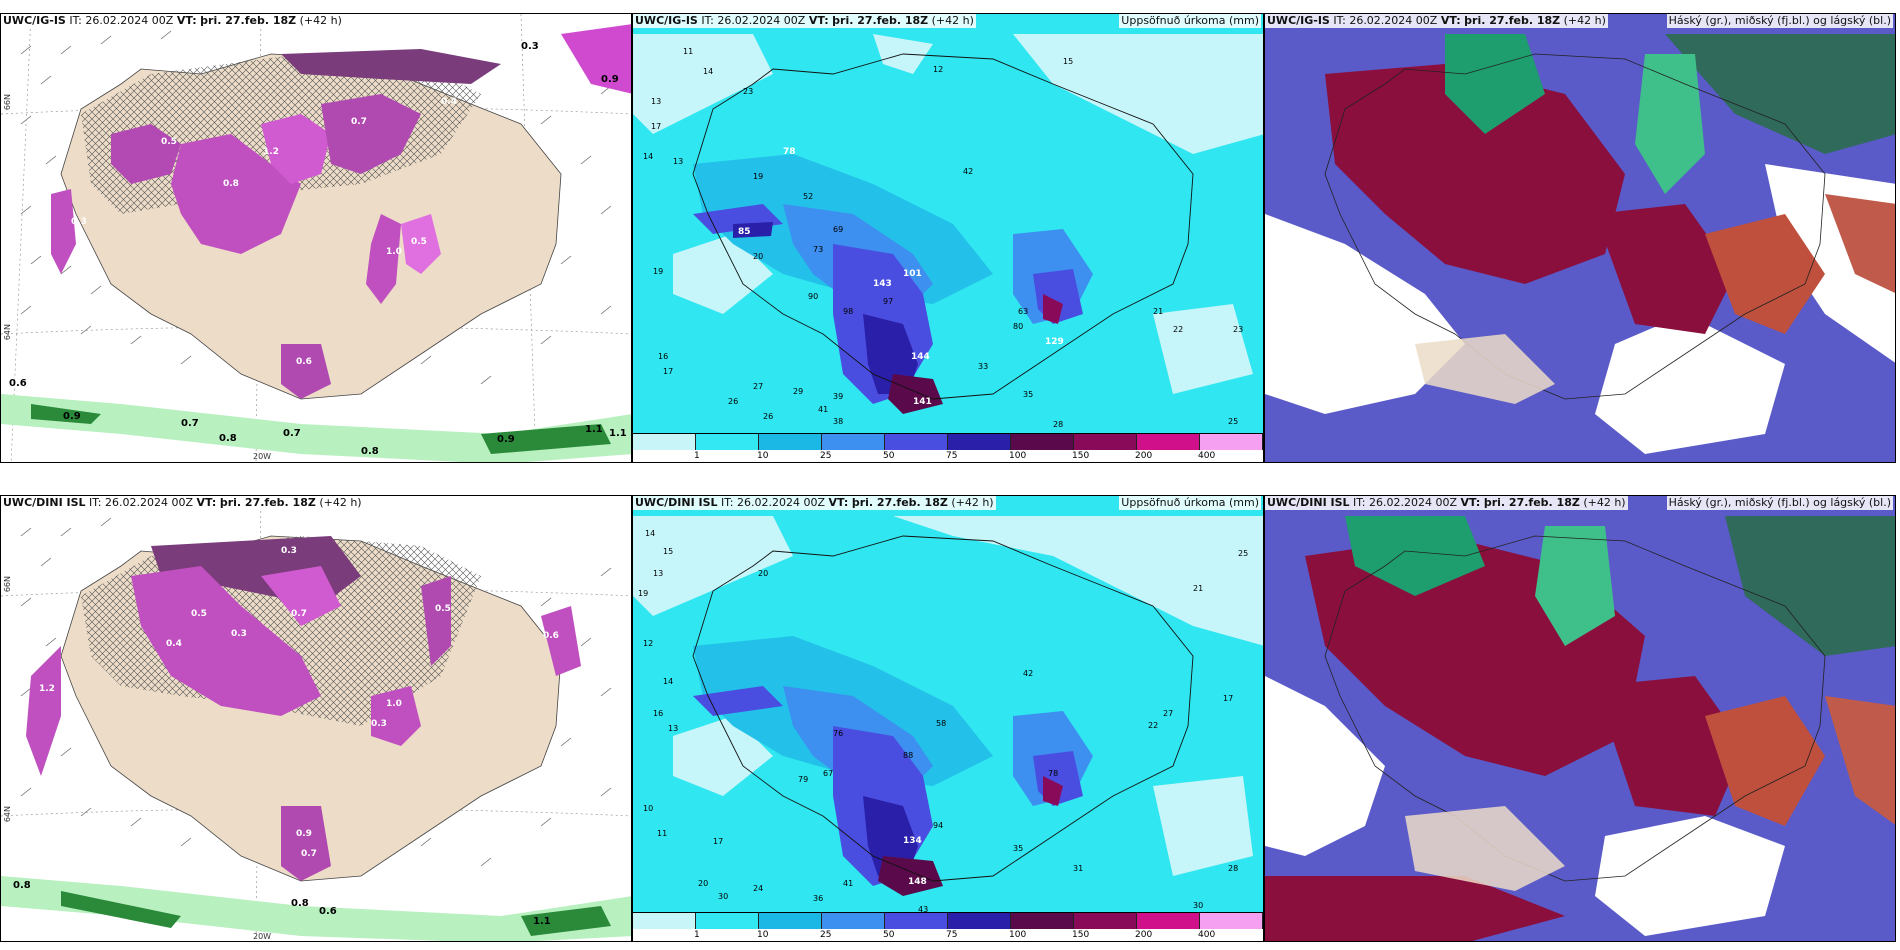 The height and width of the screenshot is (950, 1900). I want to click on value-label: 69, so click(838, 229).